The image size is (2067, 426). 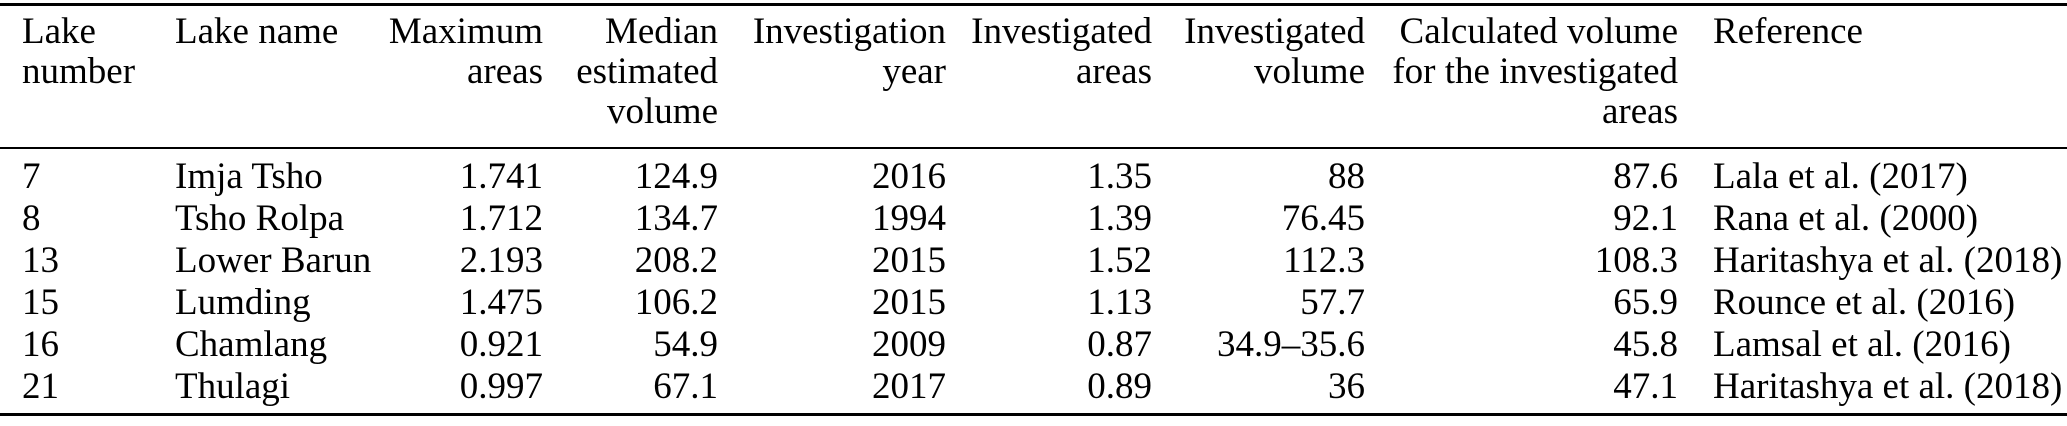 I want to click on cell-calculated-volume-for-the-investigated-areas: 92.1, so click(x=1645, y=218).